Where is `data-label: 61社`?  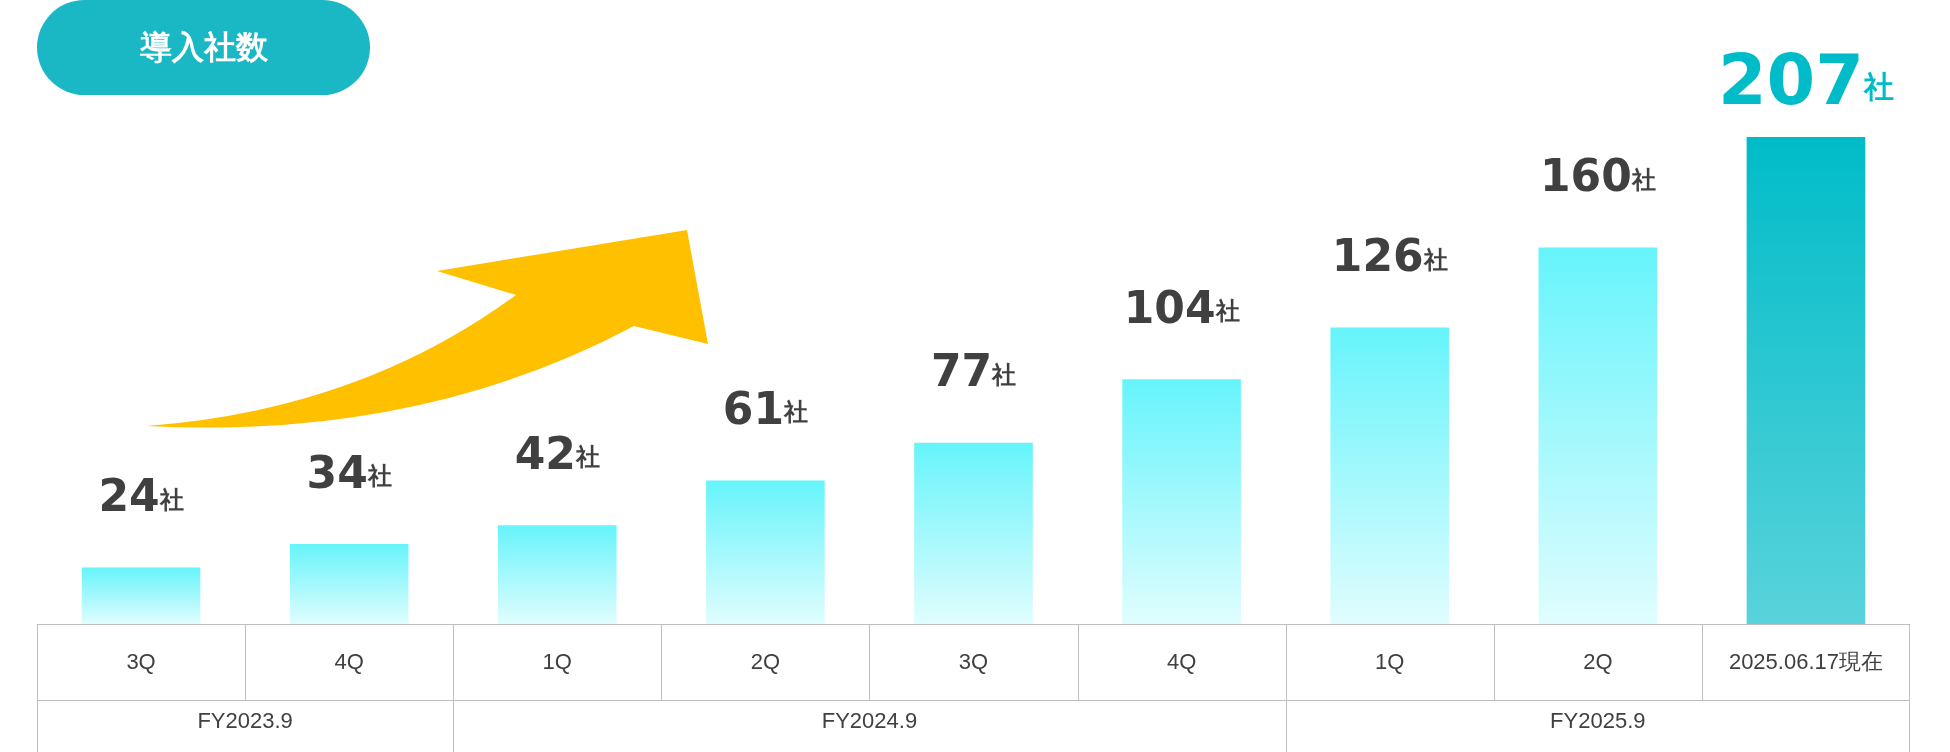
data-label: 61社 is located at coordinates (765, 408).